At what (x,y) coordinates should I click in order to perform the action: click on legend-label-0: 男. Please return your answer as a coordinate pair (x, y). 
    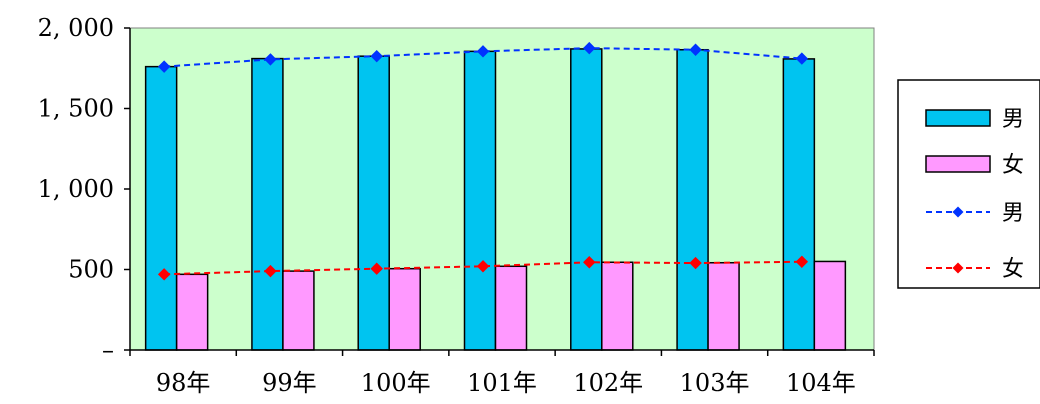
    Looking at the image, I should click on (1013, 119).